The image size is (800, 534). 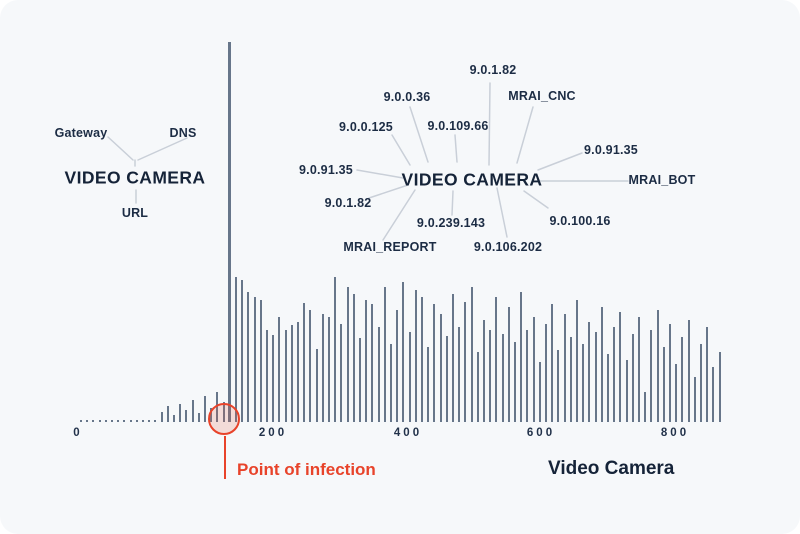 What do you see at coordinates (508, 247) in the screenshot?
I see `node-label: 9.0.106.202` at bounding box center [508, 247].